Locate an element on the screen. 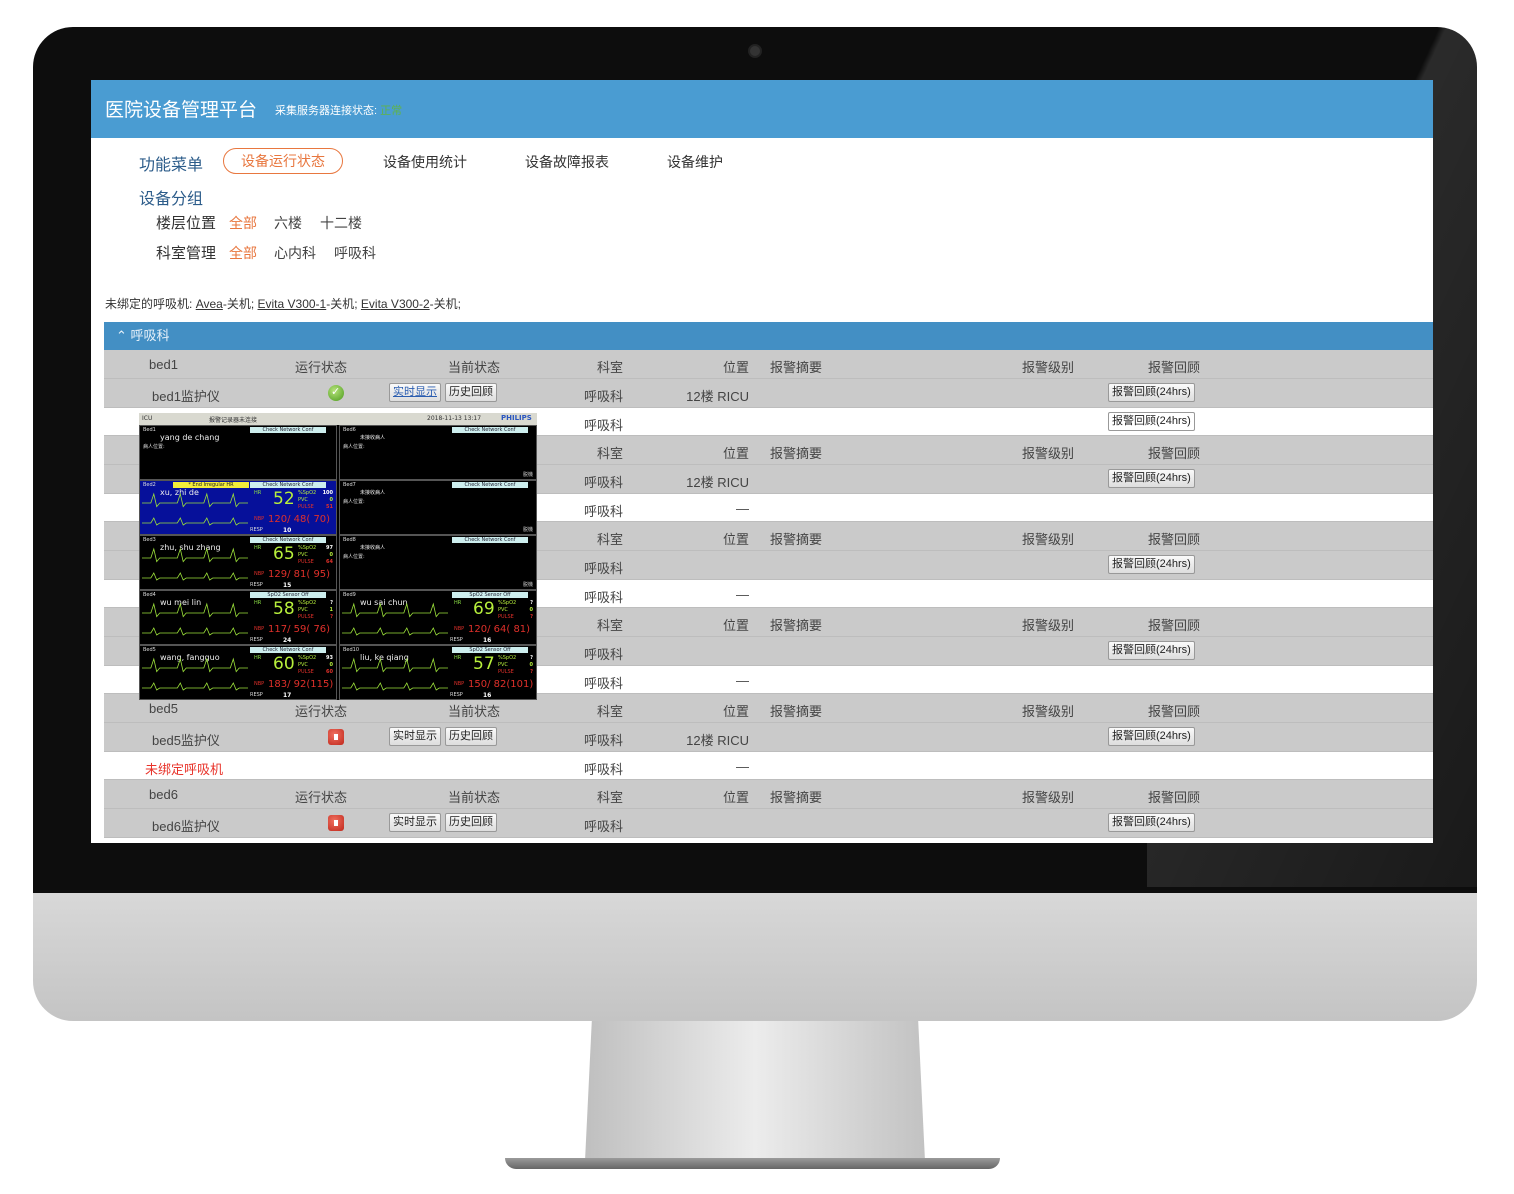  patient-name: wu sai chun is located at coordinates (384, 602).